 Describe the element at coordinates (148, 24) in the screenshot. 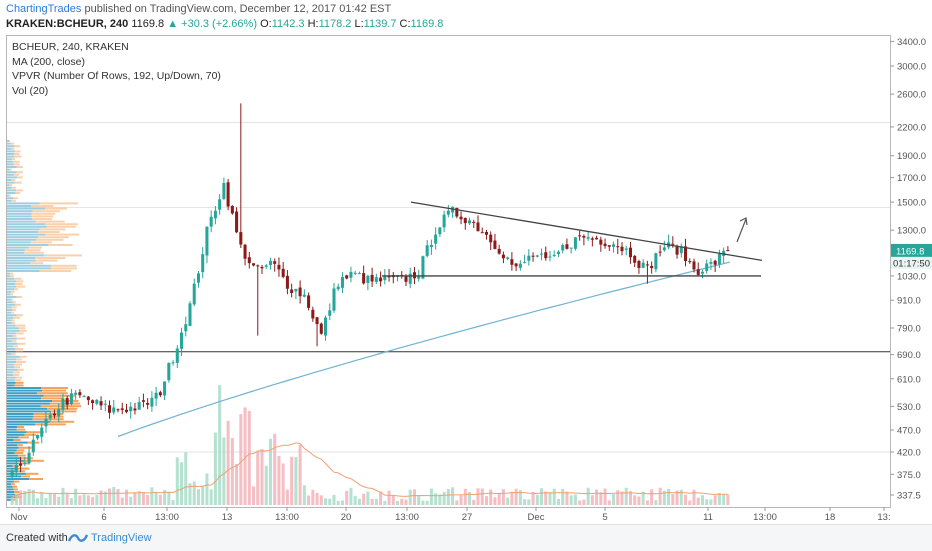

I see `last-price: 1169.8` at that location.